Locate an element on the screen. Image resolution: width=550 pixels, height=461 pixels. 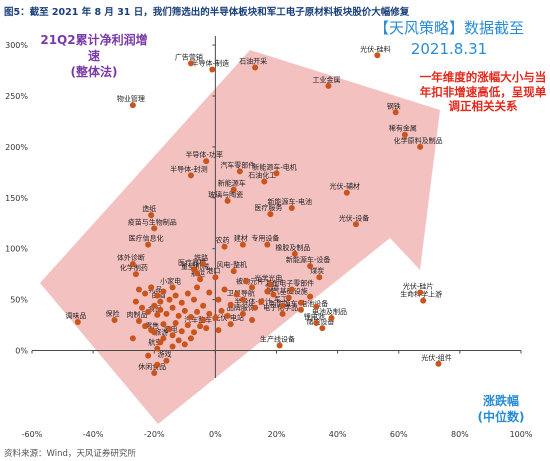
point-label: 铁路 is located at coordinates (201, 257).